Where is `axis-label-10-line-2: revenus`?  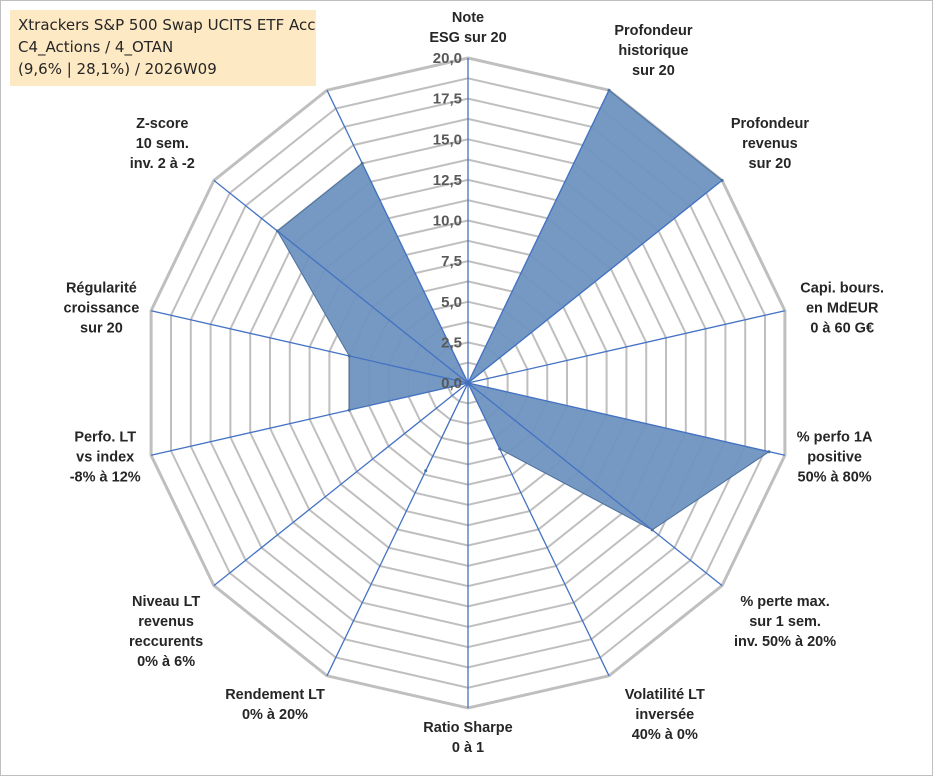 axis-label-10-line-2: revenus is located at coordinates (166, 622).